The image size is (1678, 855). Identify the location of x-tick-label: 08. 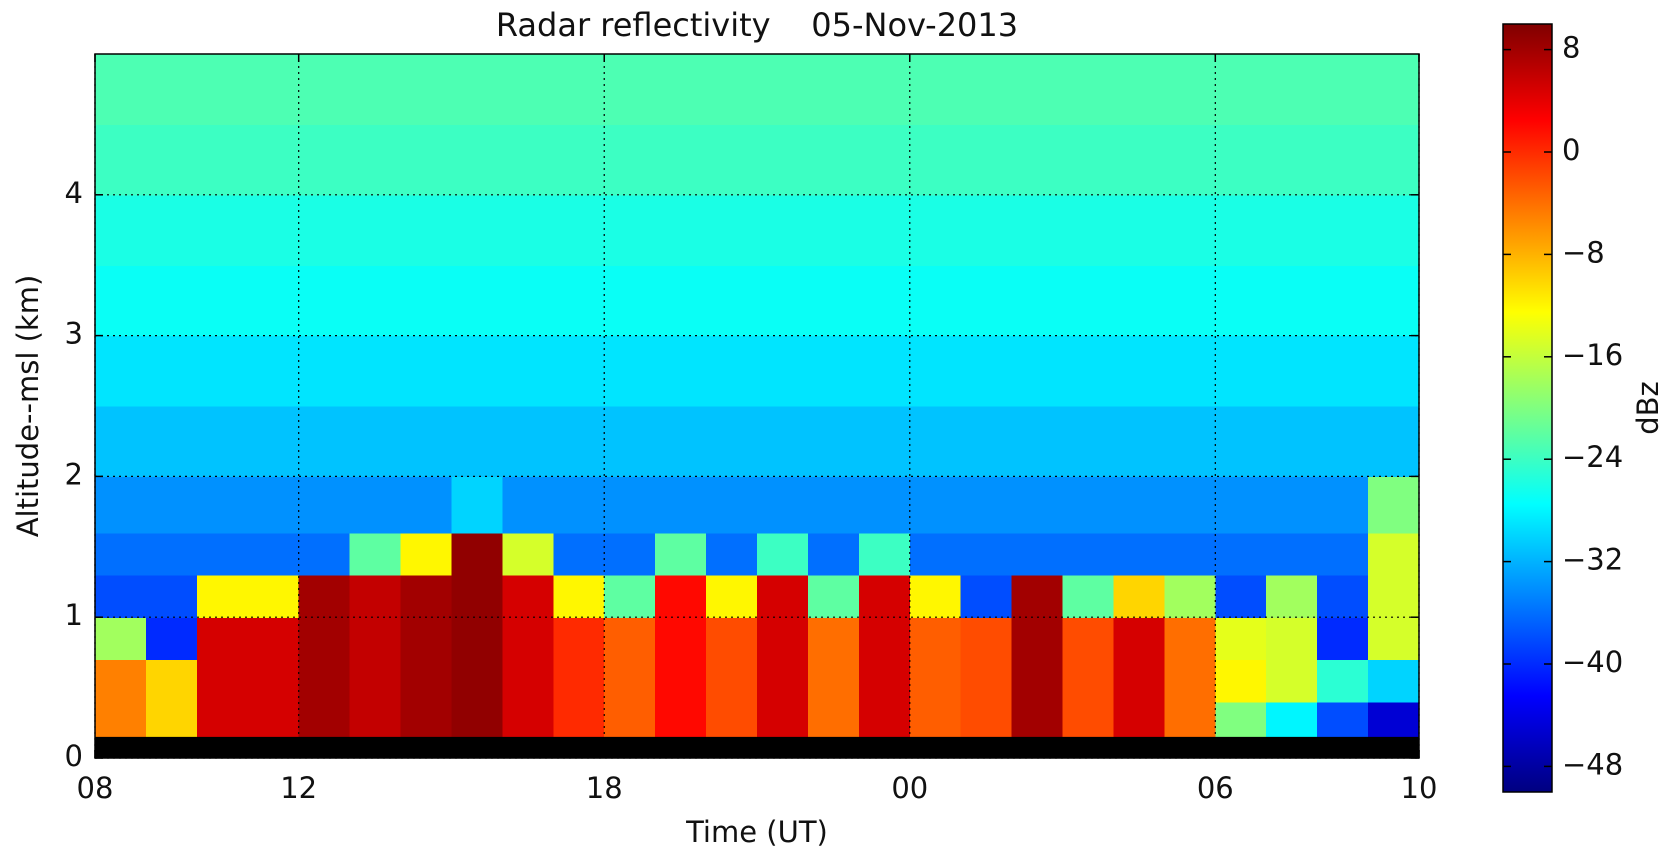
(95, 788).